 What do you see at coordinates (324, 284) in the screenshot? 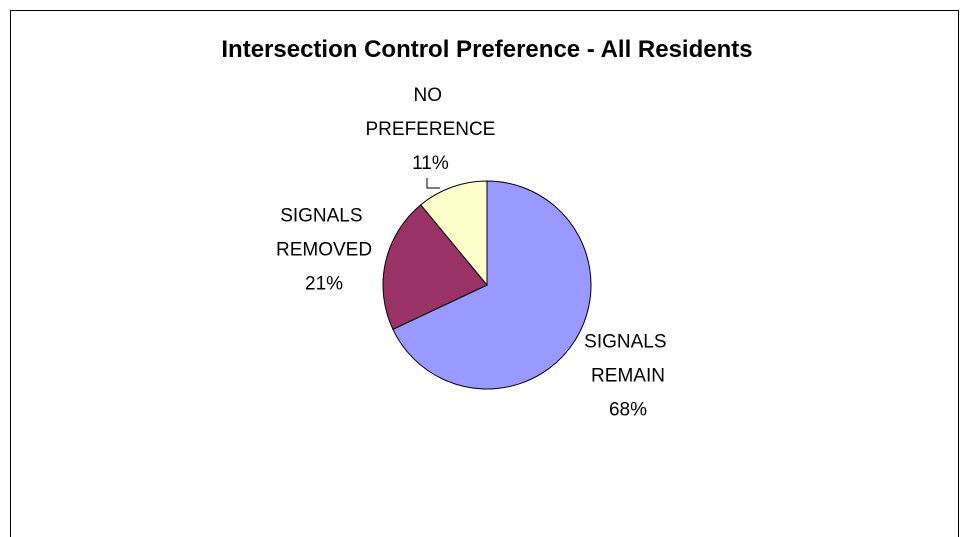
I see `slice-value-label: 21%` at bounding box center [324, 284].